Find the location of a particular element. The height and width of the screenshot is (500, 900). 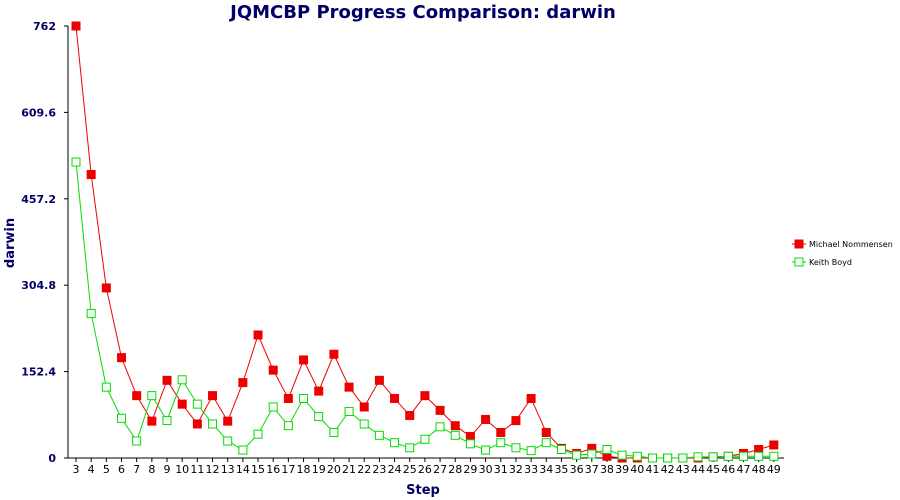

x-tick-label: 48 is located at coordinates (759, 469).